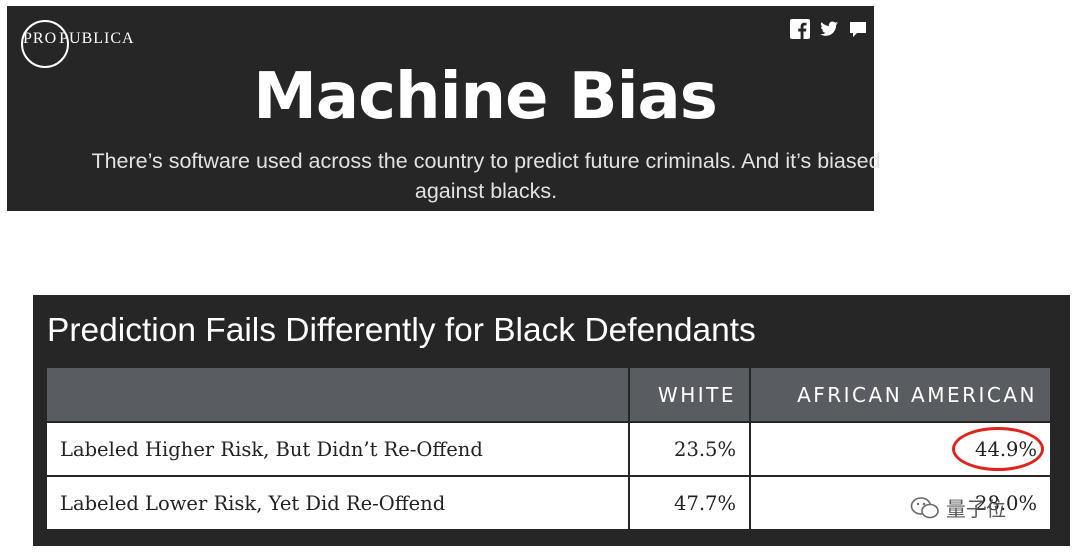 Image resolution: width=1080 pixels, height=559 pixels. I want to click on share-bar, so click(829, 29).